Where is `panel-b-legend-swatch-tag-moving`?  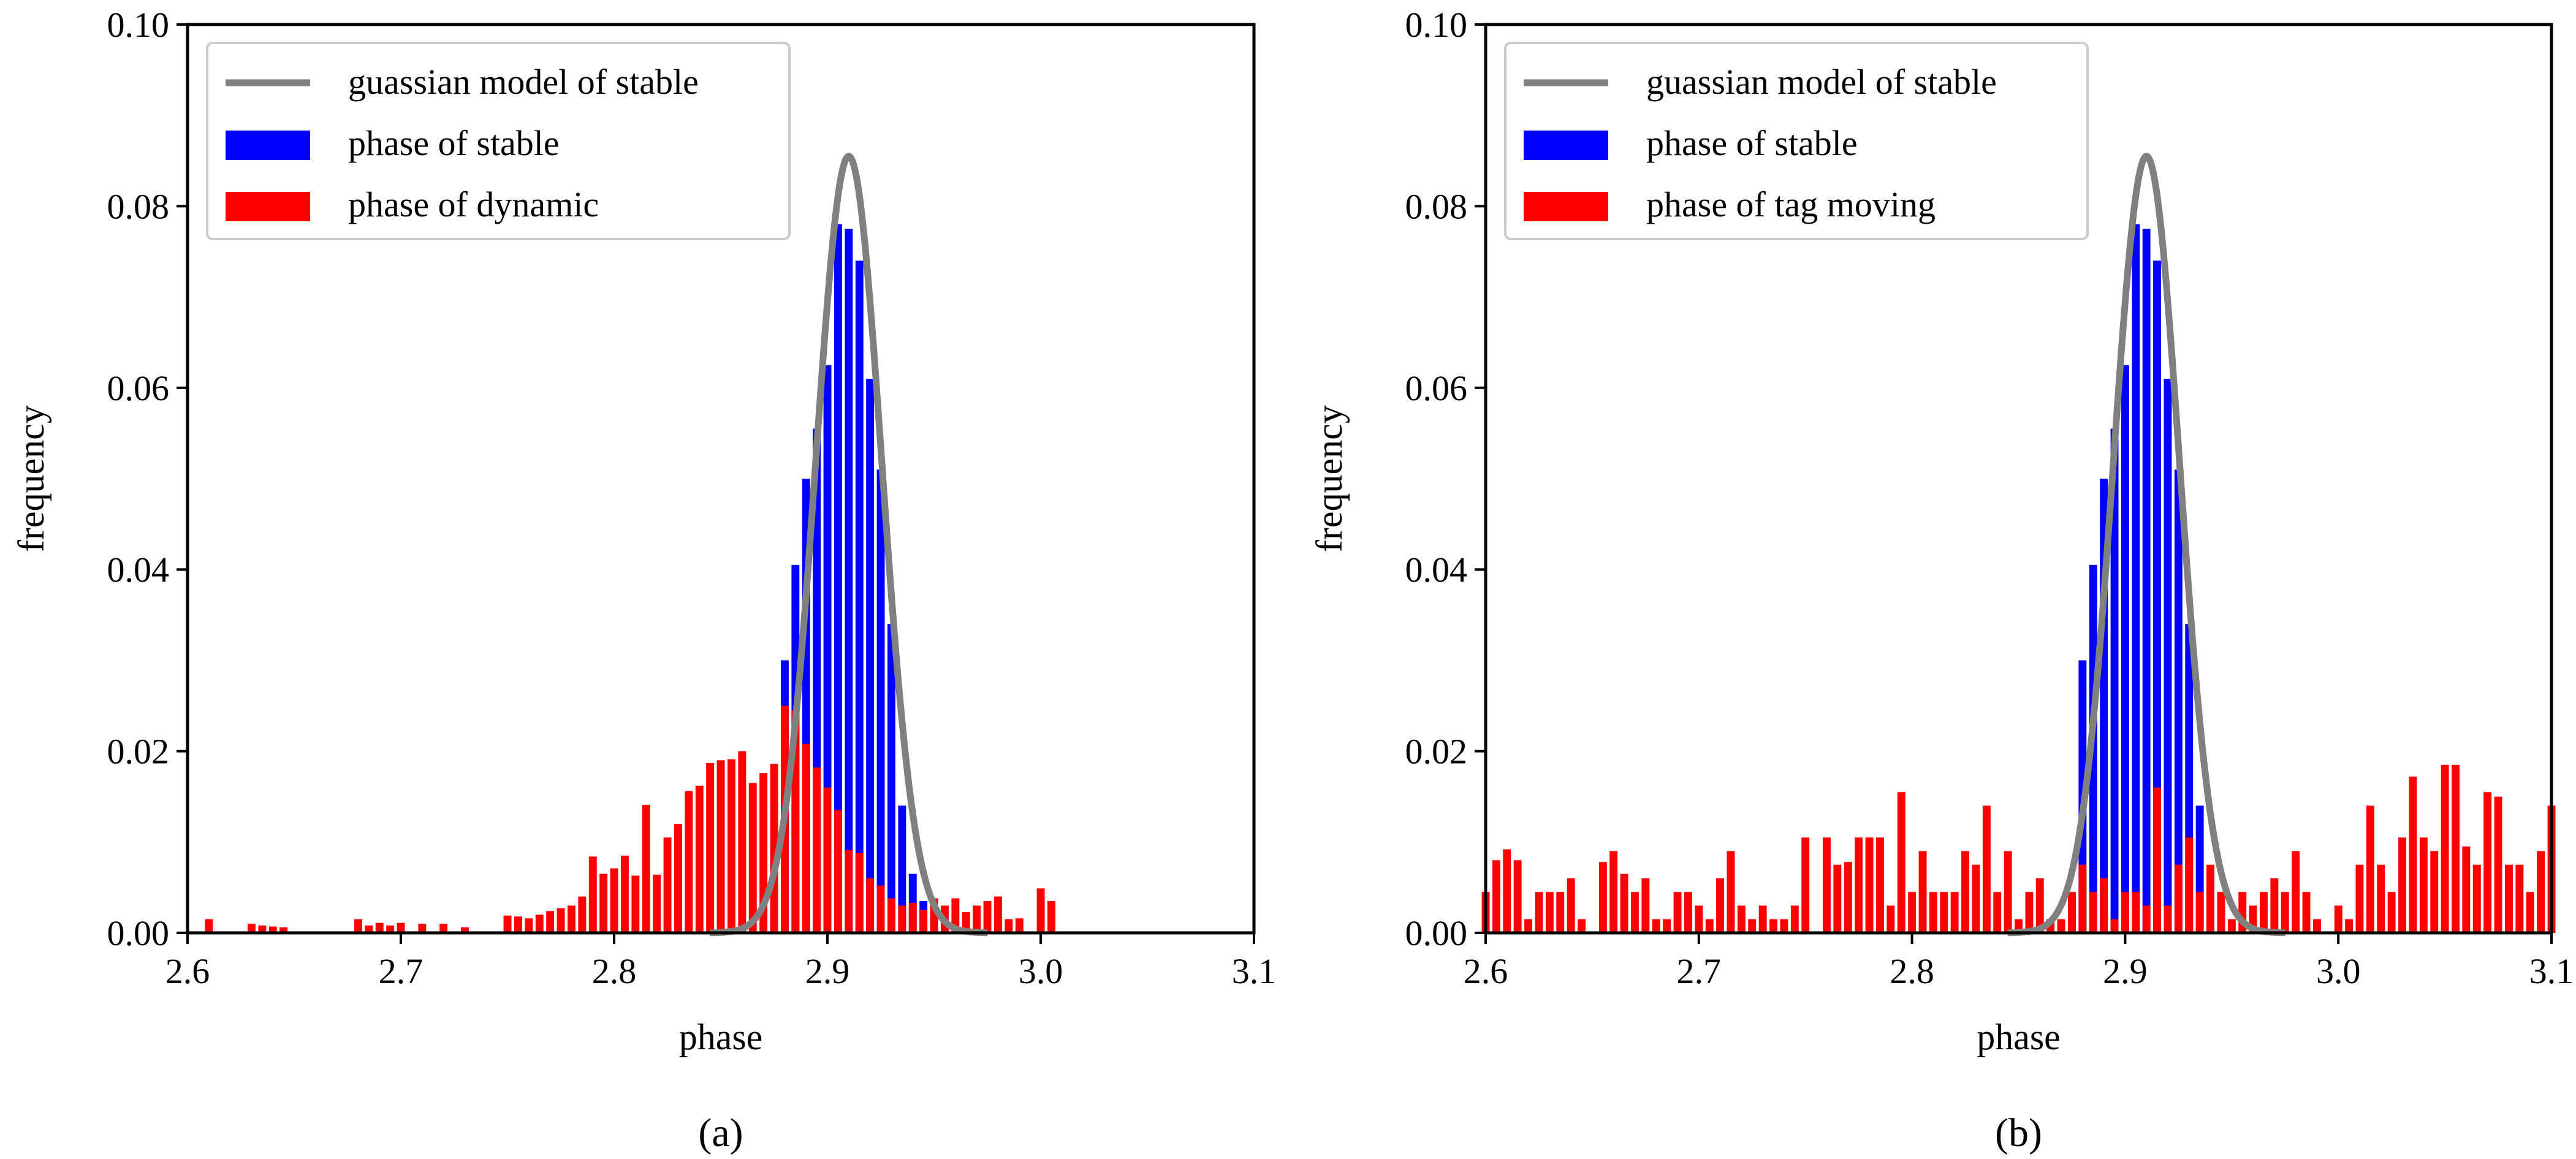 panel-b-legend-swatch-tag-moving is located at coordinates (1566, 206).